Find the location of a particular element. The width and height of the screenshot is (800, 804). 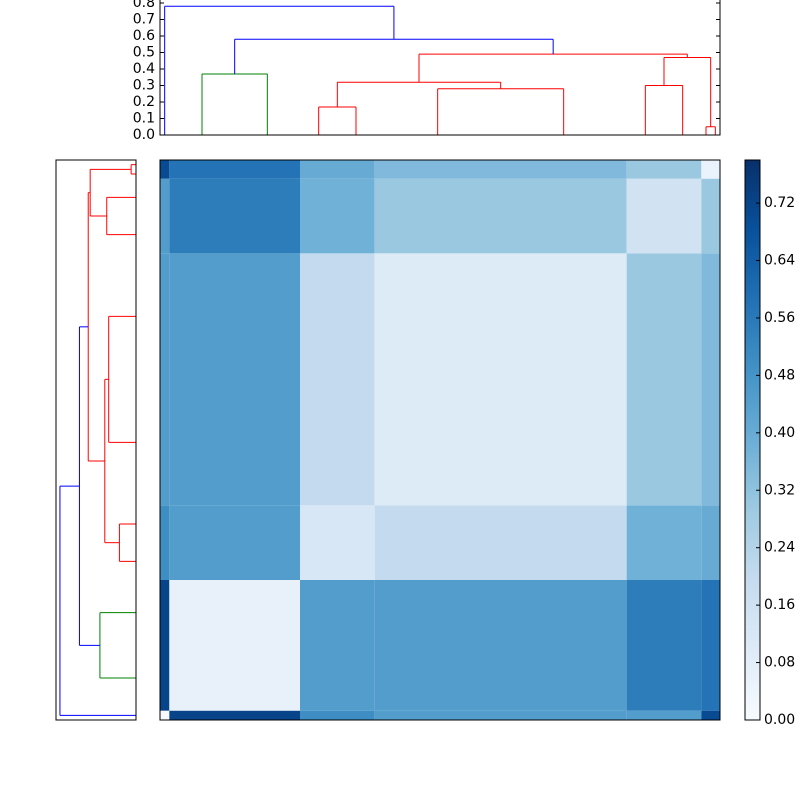

y-tick-label: 0.1 is located at coordinates (144, 119).